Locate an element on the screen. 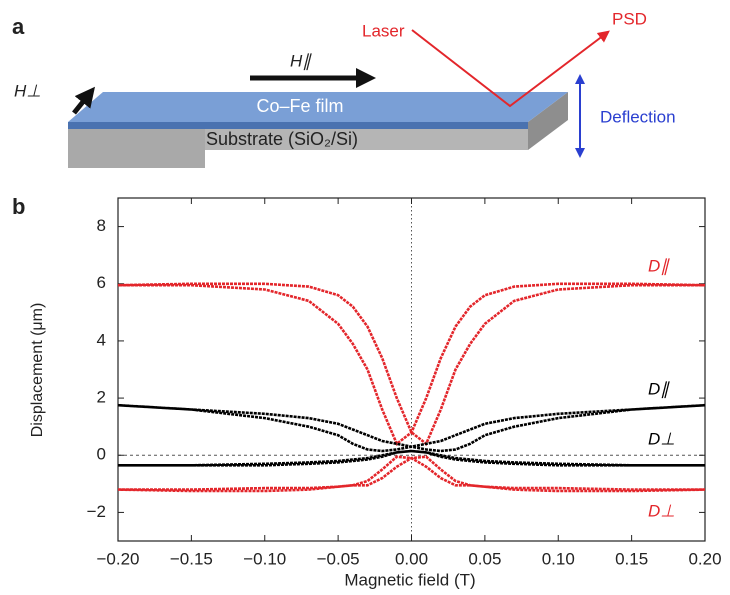 This screenshot has height=595, width=730. laser-label: Laser is located at coordinates (383, 30).